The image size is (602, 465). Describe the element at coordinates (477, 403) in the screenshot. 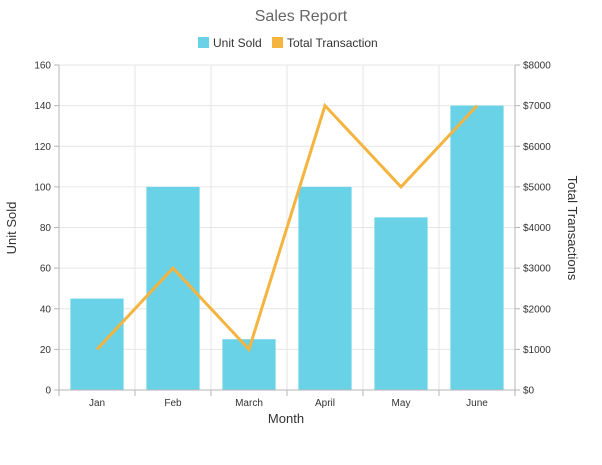

I see `x-tick-label: June` at that location.